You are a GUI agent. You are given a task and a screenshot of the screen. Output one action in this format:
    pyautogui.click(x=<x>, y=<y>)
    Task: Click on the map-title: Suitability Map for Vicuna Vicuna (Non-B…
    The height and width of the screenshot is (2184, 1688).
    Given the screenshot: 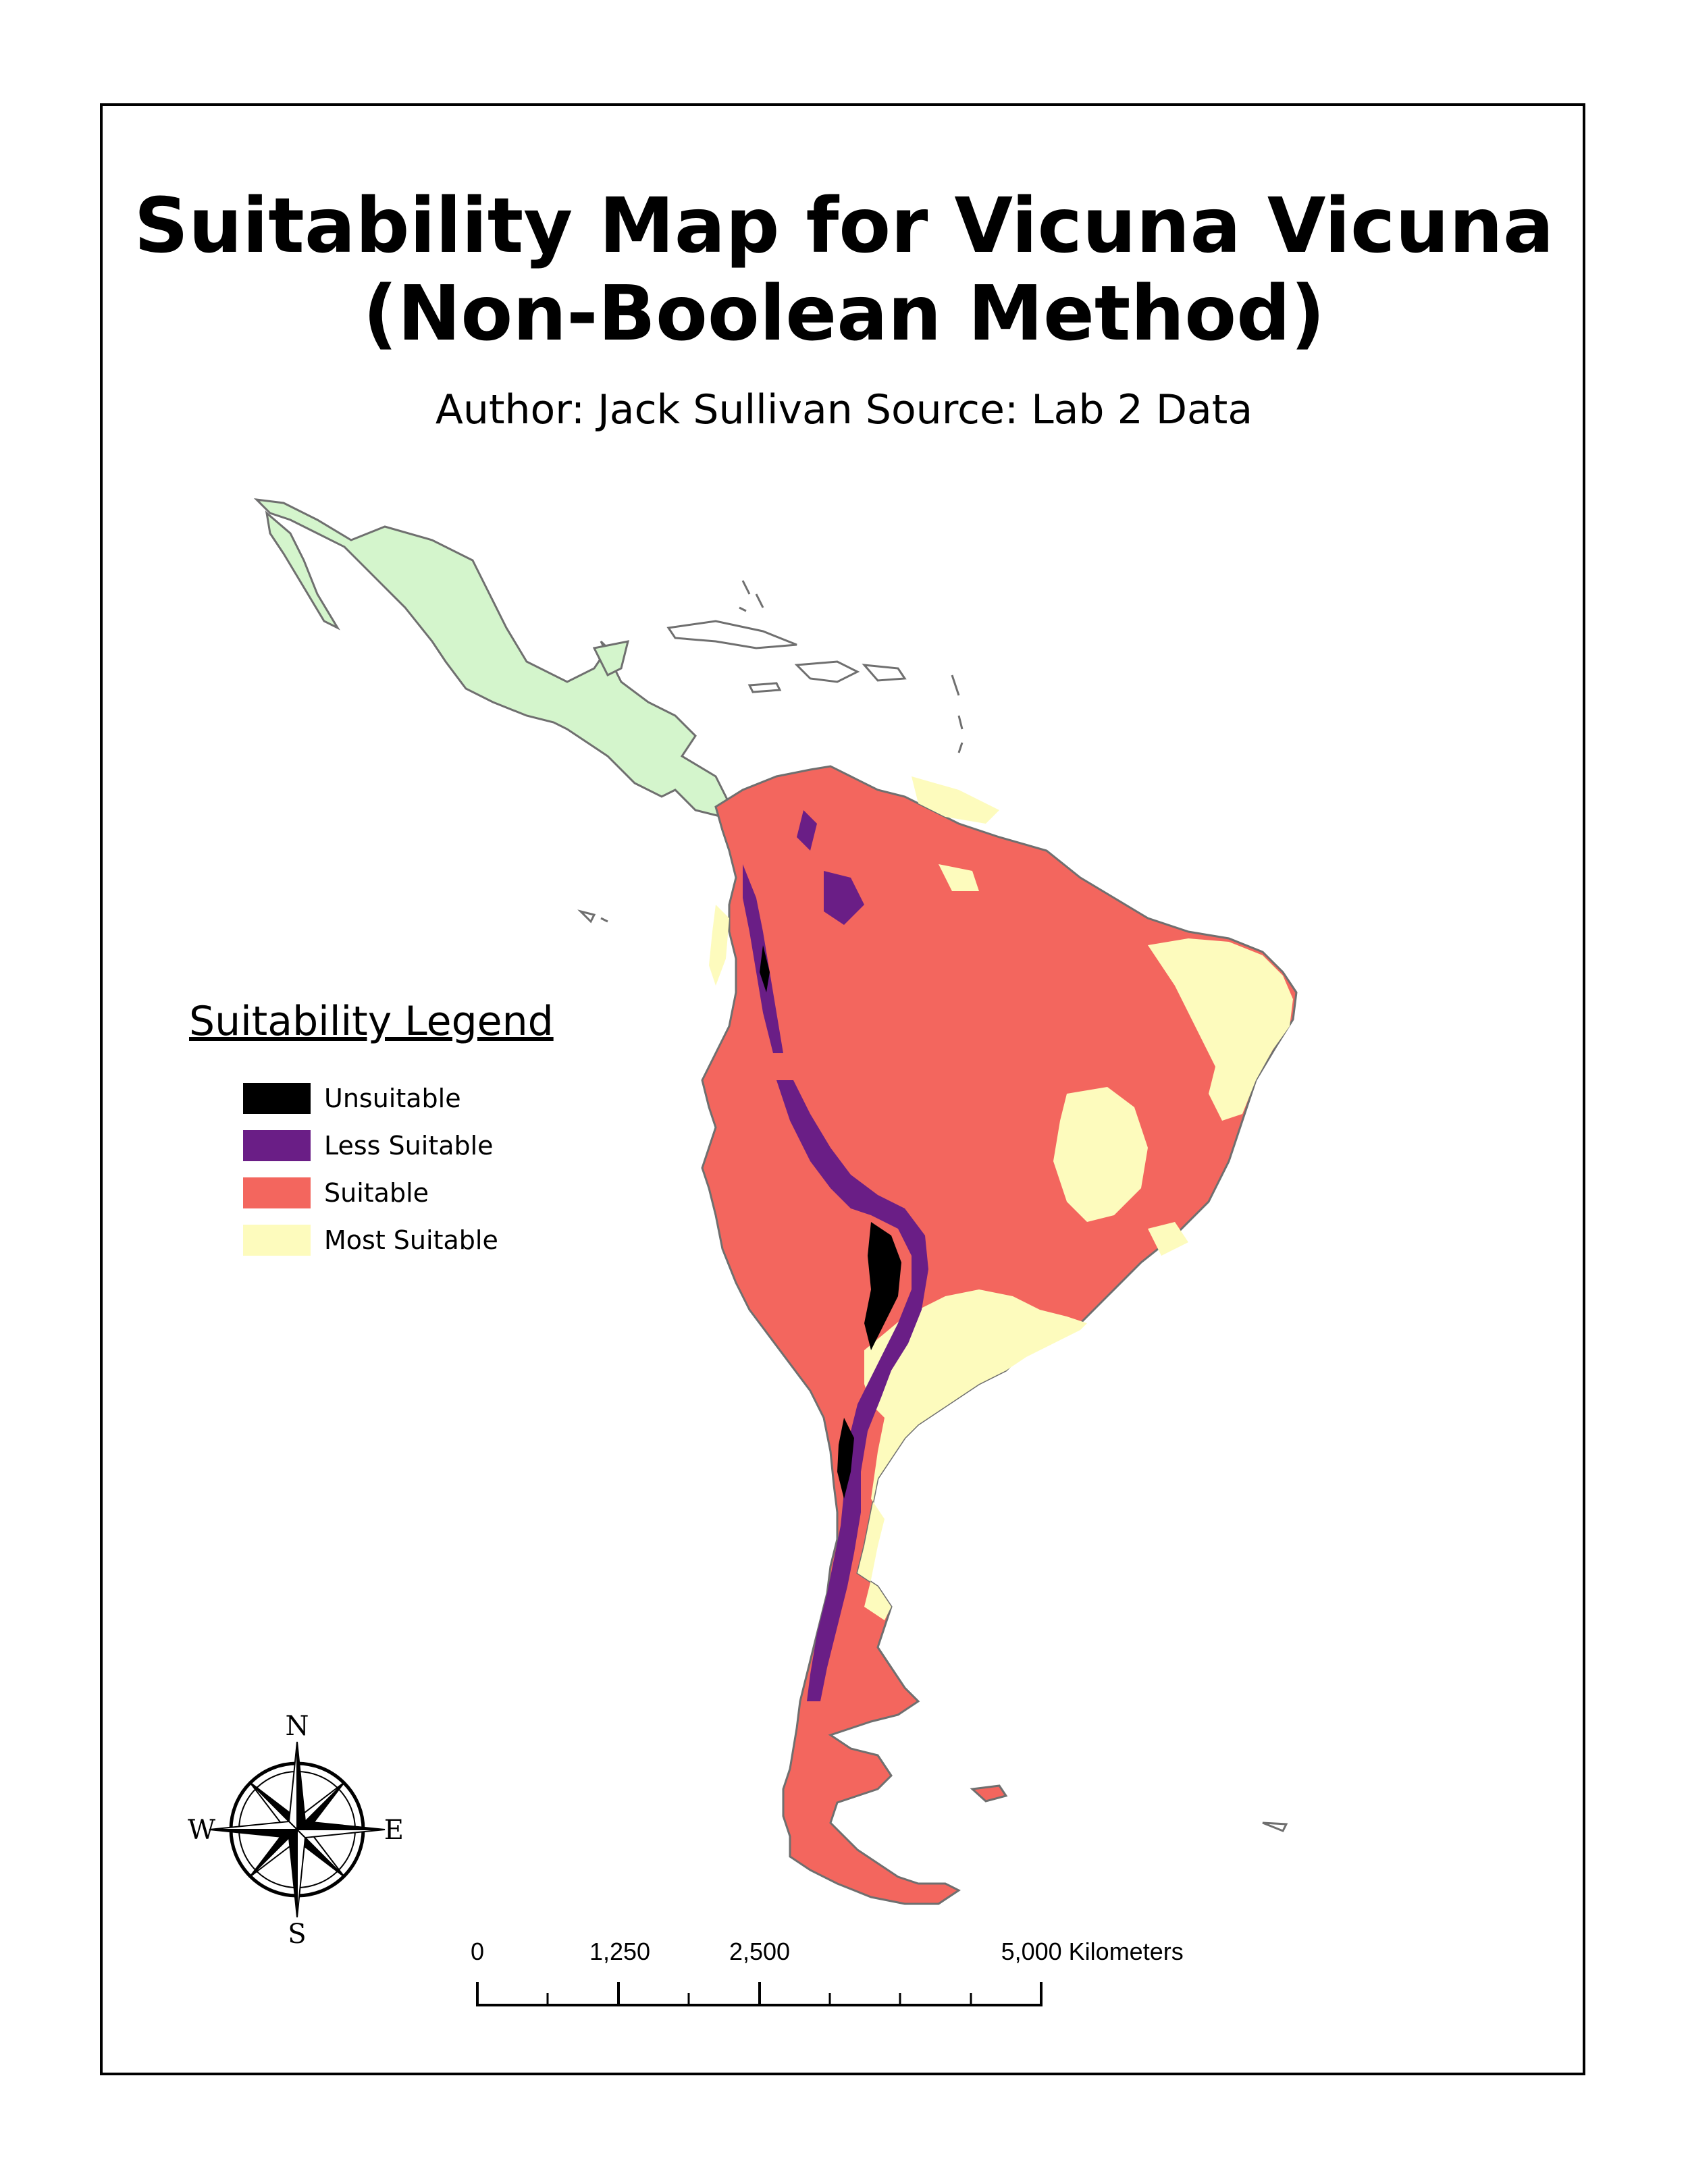 What is the action you would take?
    pyautogui.click(x=844, y=270)
    